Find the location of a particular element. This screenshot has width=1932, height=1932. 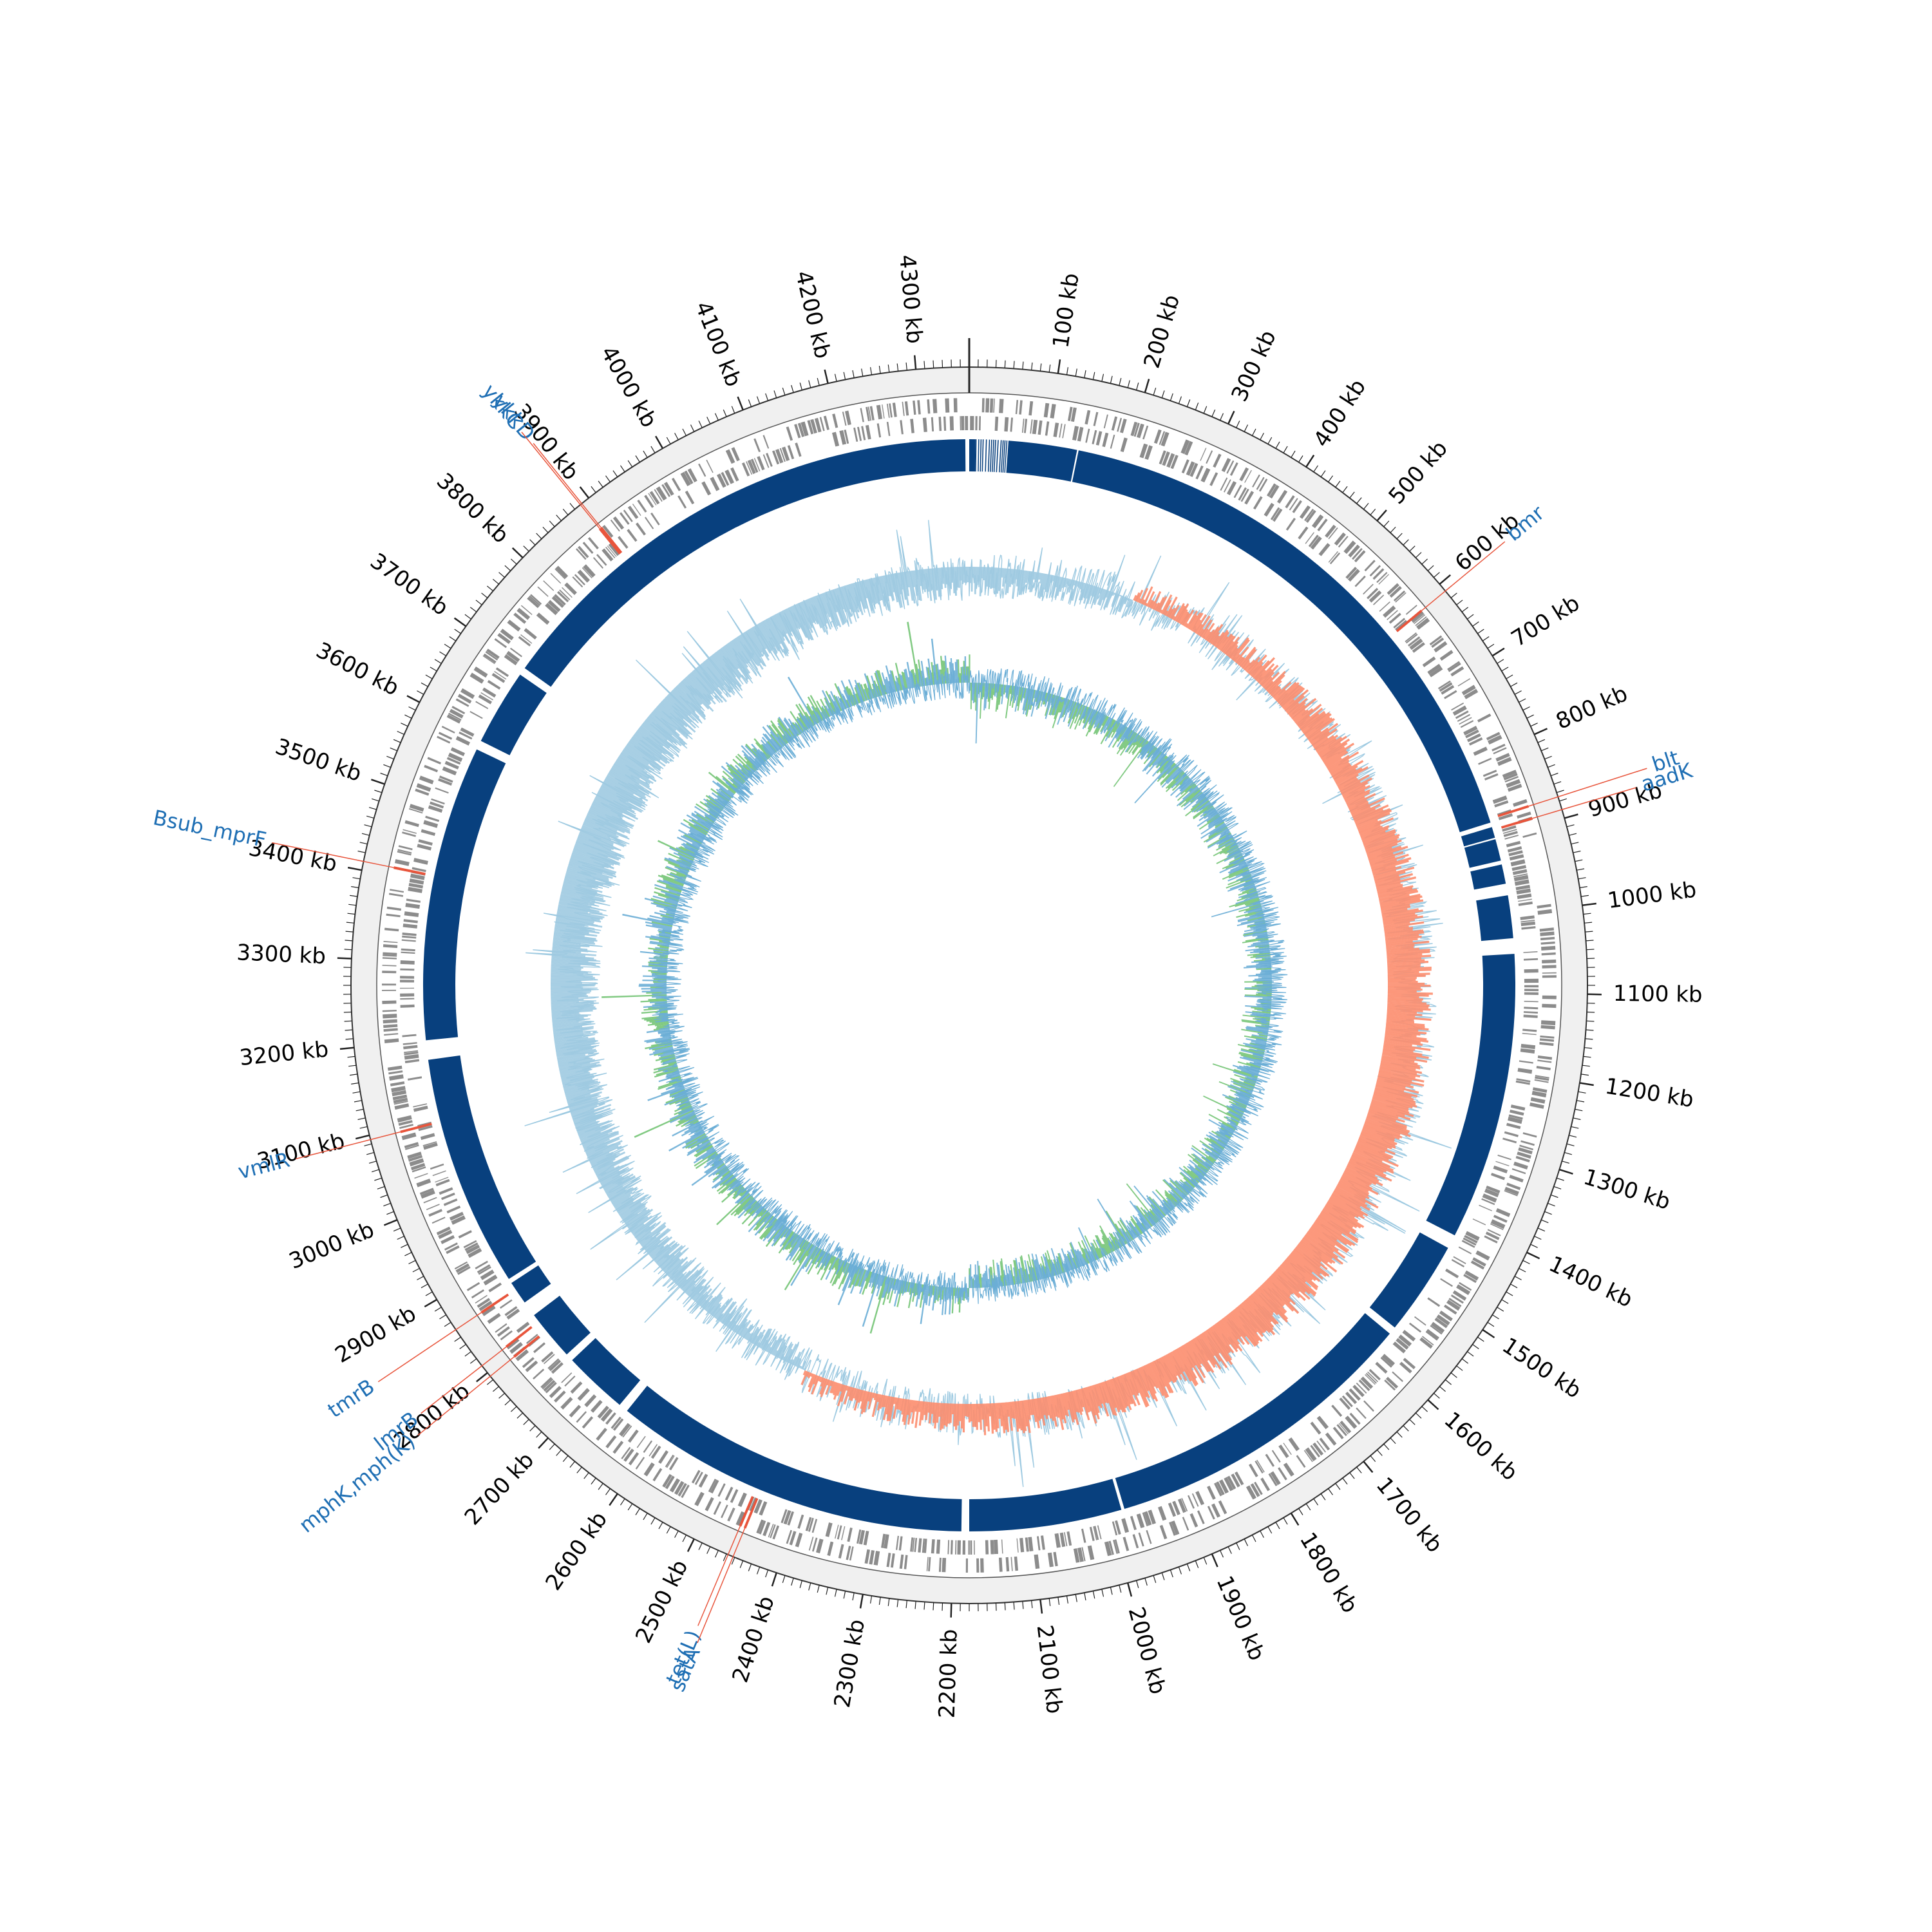

tick-label: 1400 kb is located at coordinates (1591, 1282).